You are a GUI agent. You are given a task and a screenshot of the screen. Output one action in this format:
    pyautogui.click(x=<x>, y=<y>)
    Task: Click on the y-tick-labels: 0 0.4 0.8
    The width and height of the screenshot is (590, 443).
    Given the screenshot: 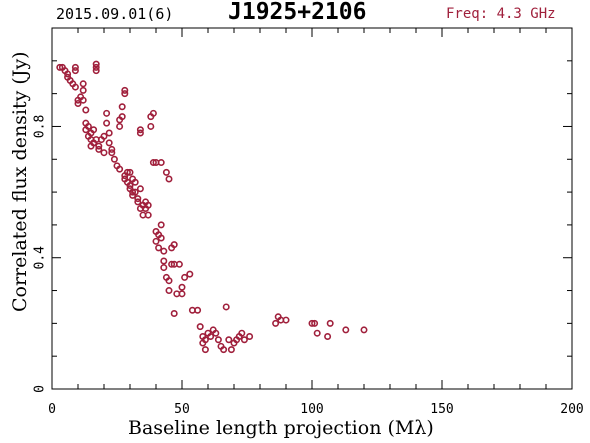 What is the action you would take?
    pyautogui.click(x=40, y=254)
    